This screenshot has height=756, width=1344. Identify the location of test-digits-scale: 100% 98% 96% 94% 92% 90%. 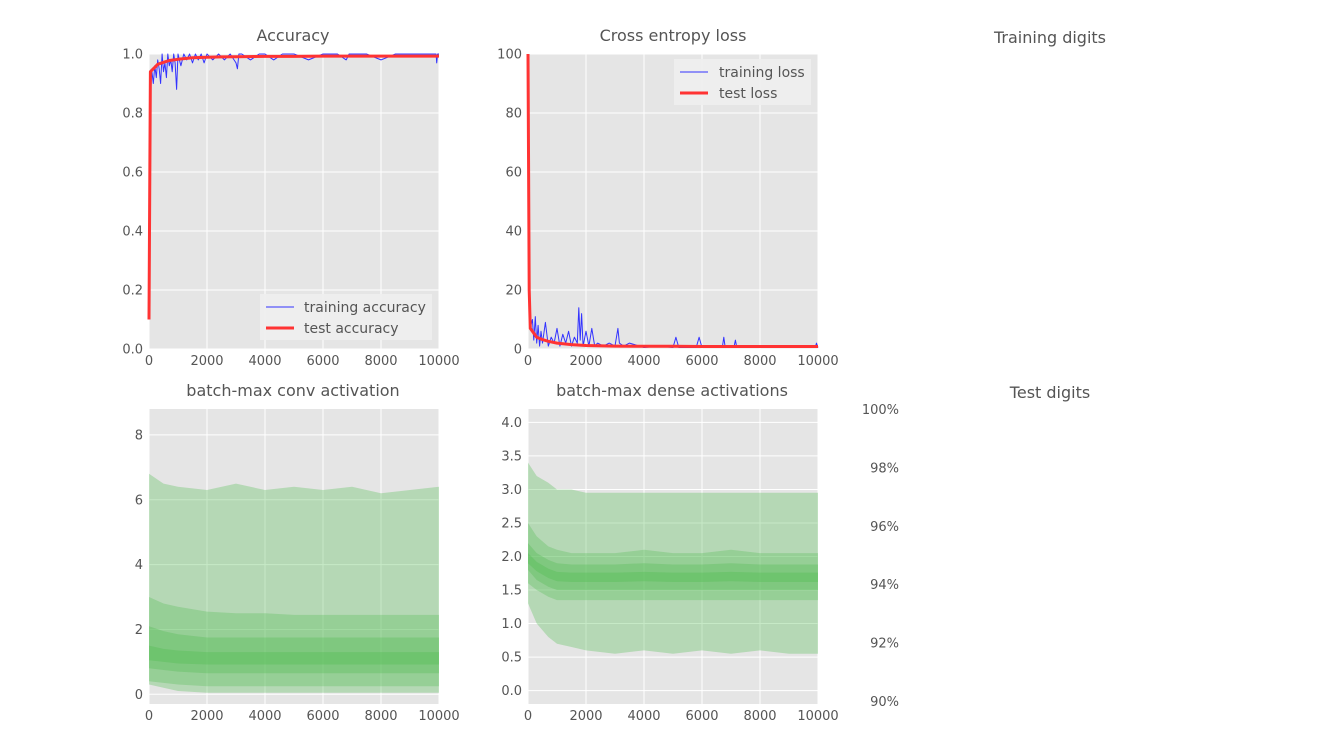
(880, 556).